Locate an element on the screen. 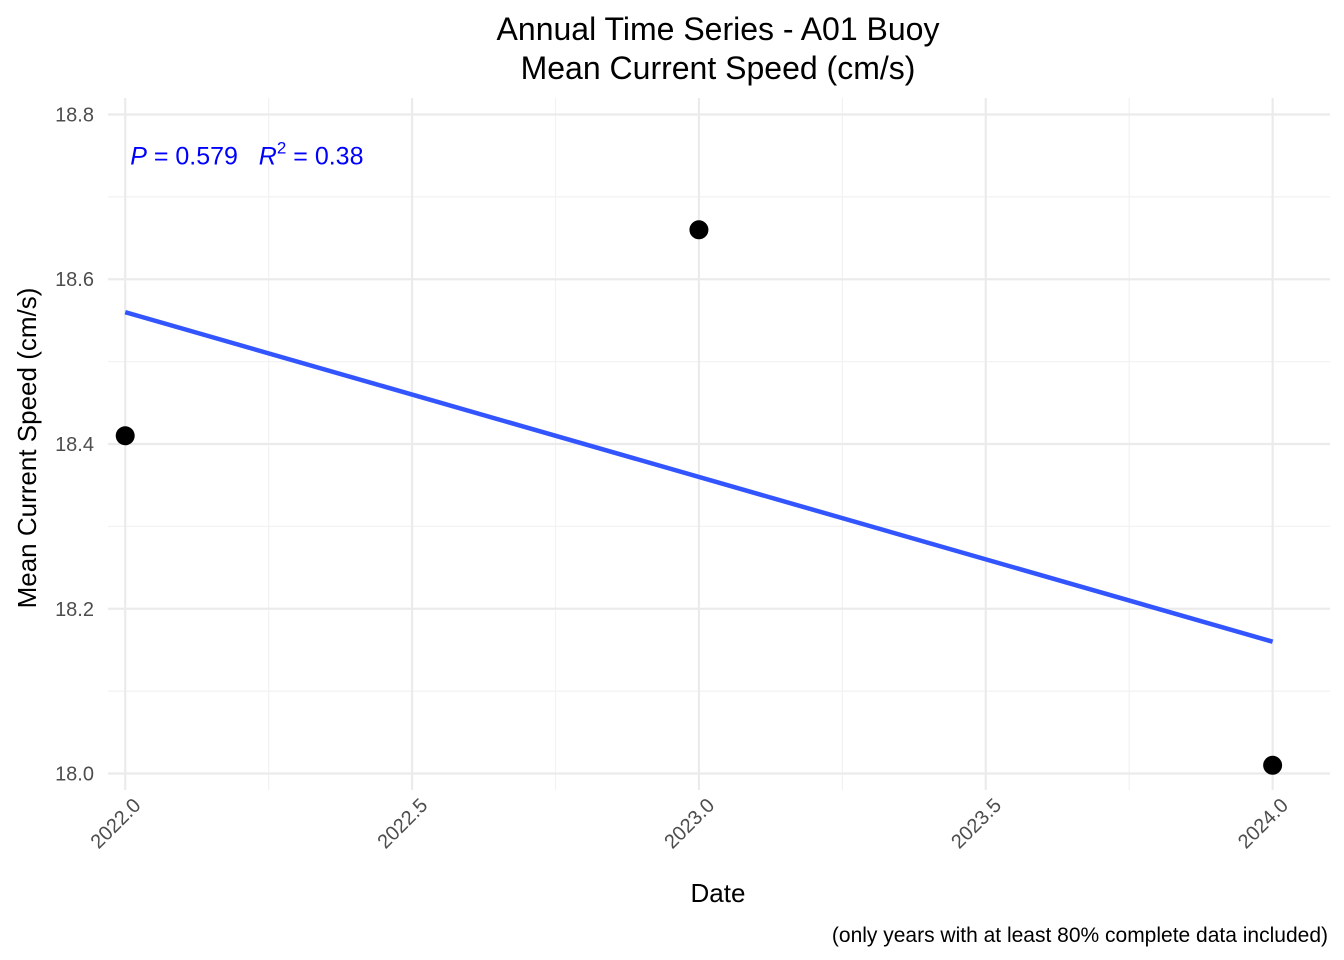  x-tick-label: 2023.0 is located at coordinates (689, 824).